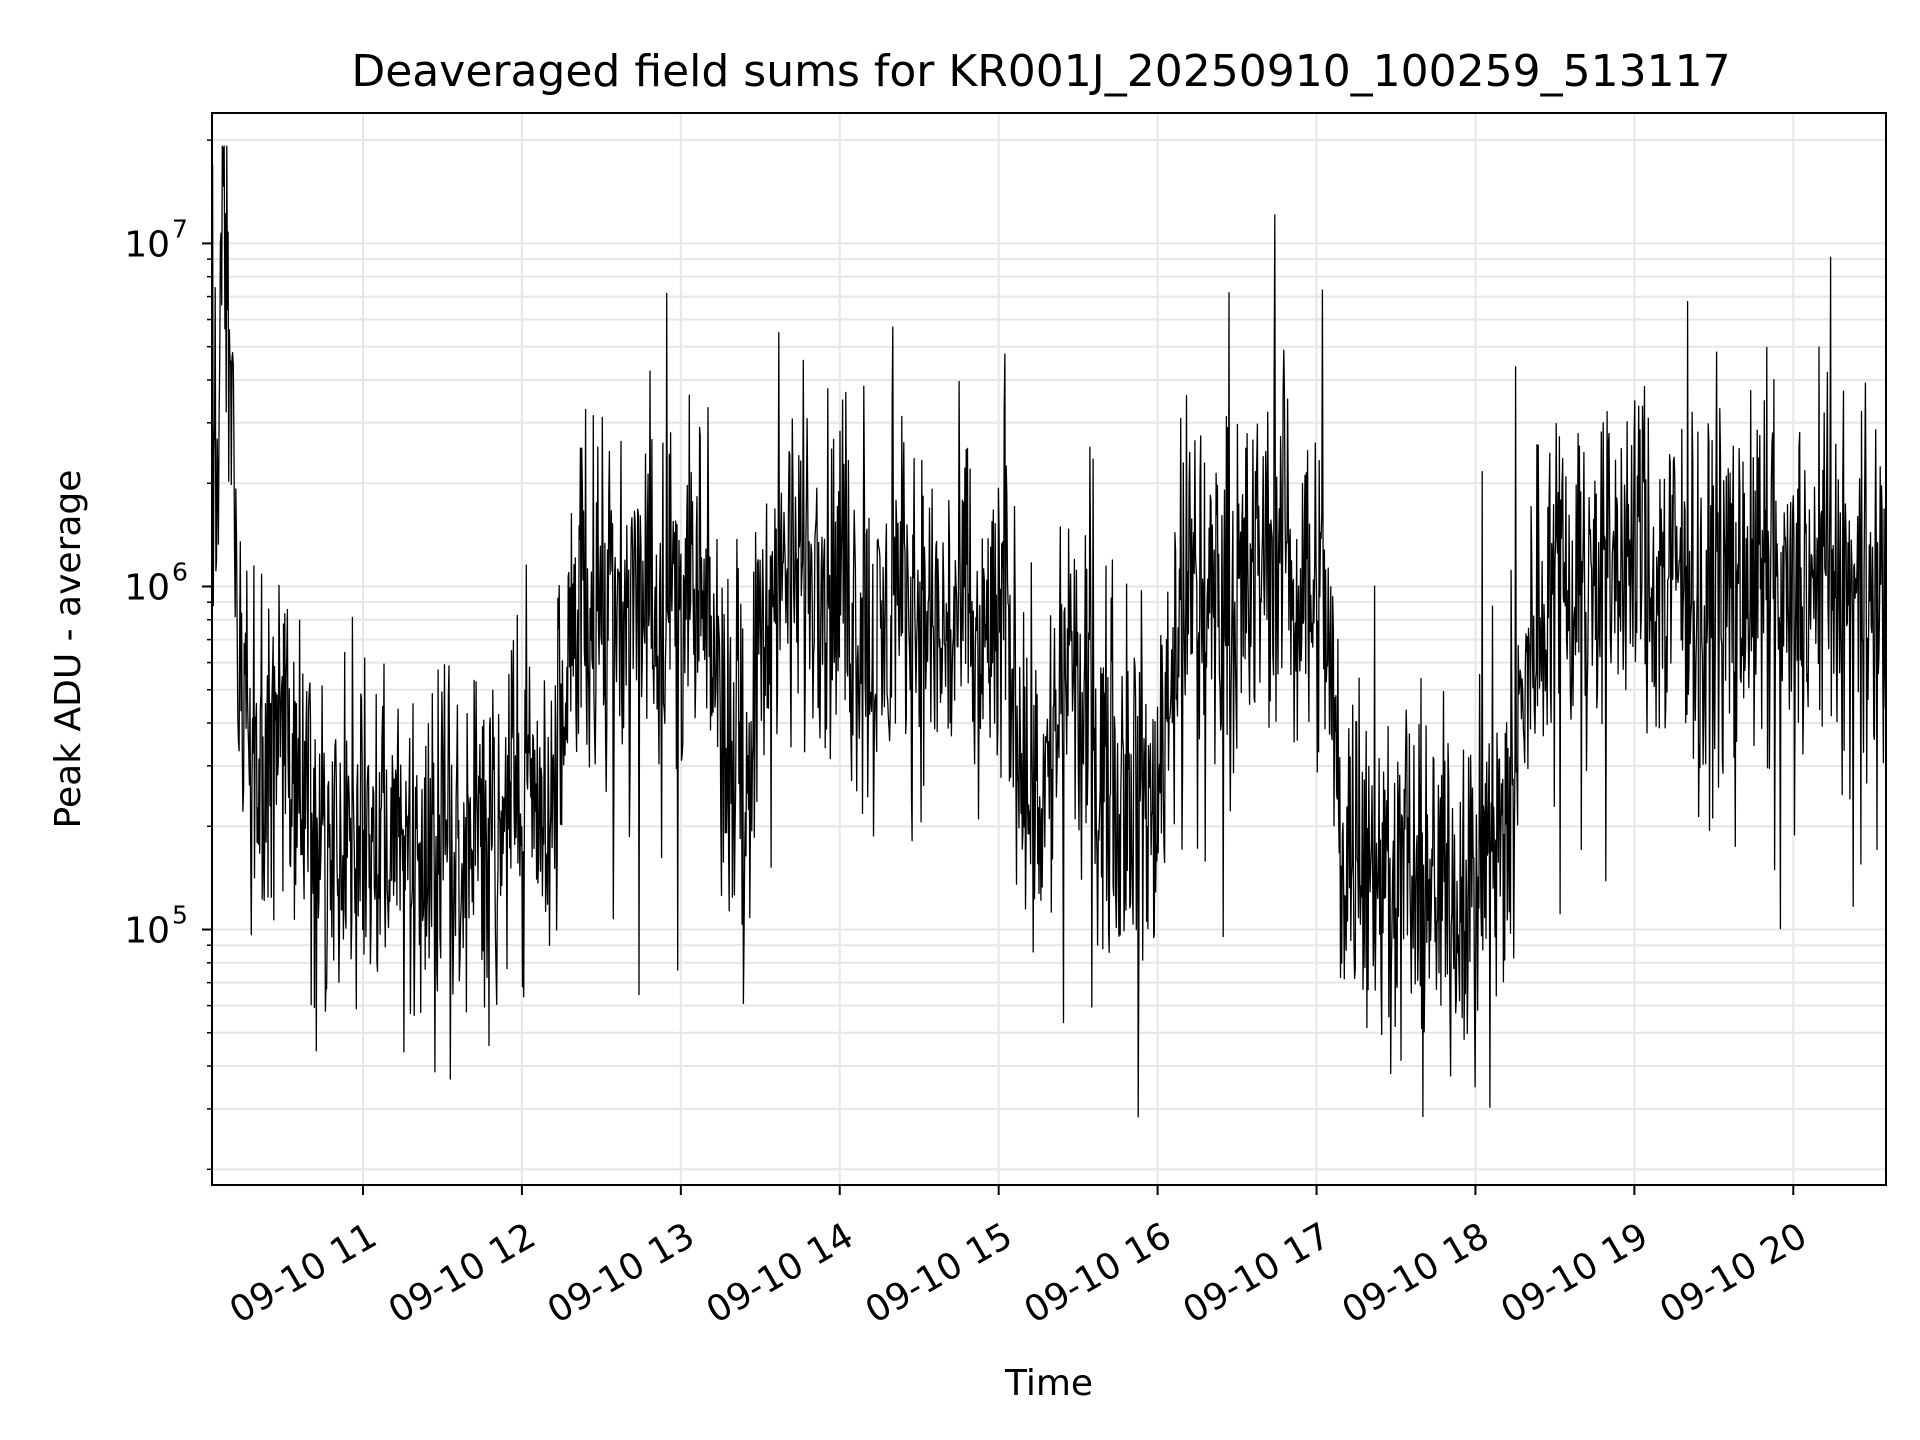 The height and width of the screenshot is (1440, 1920). Describe the element at coordinates (68, 649) in the screenshot. I see `y-axis-label: Peak ADU - average` at that location.